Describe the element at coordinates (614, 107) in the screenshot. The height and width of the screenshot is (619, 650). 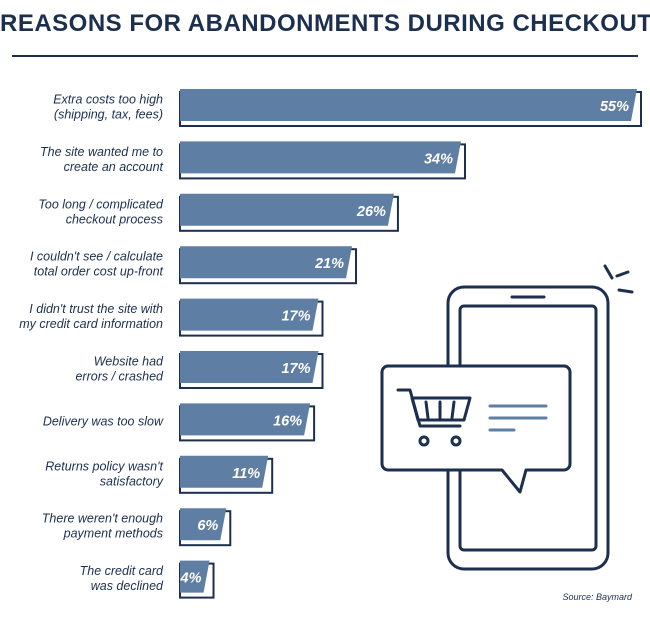
I see `bar-value-label: 55%` at that location.